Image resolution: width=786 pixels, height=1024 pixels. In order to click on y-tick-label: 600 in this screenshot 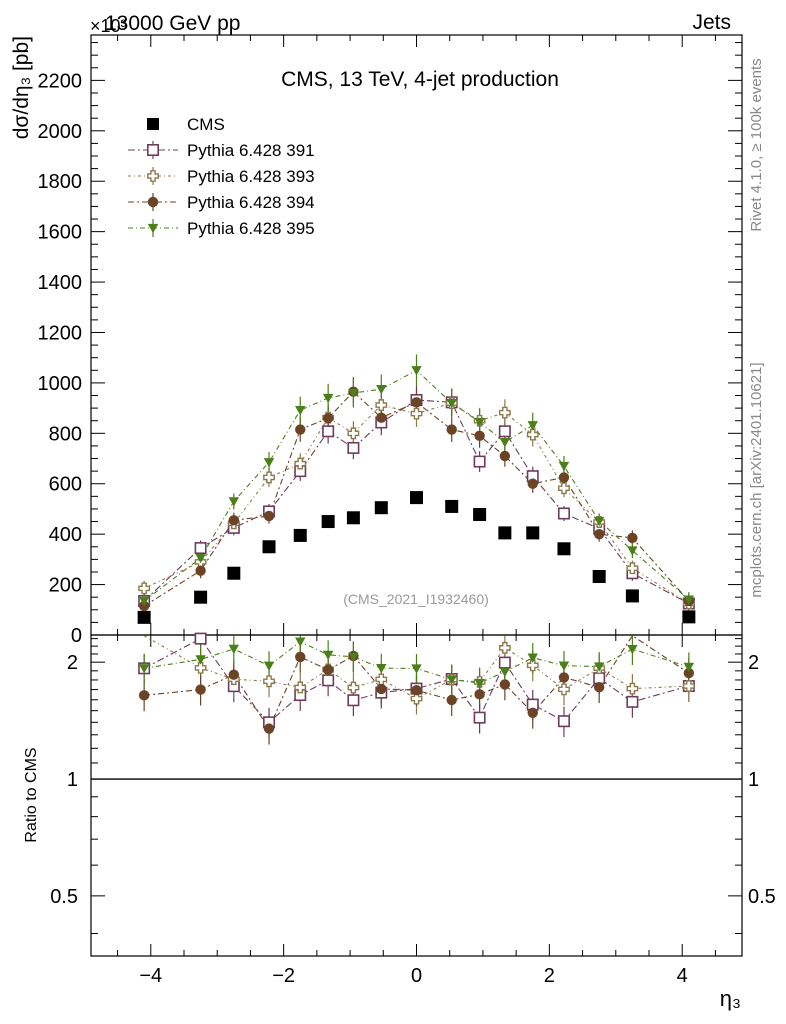, I will do `click(65, 485)`.